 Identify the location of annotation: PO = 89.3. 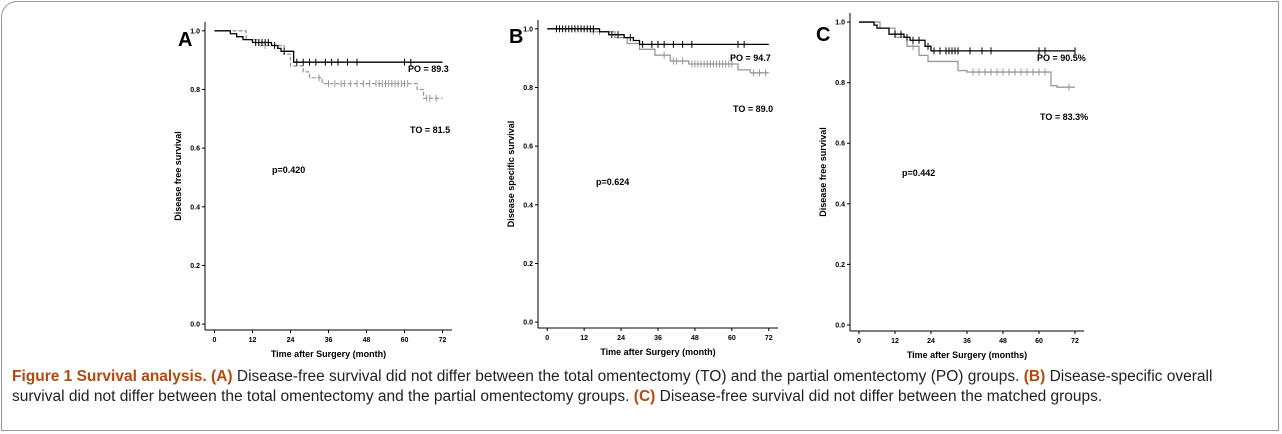
(428, 69).